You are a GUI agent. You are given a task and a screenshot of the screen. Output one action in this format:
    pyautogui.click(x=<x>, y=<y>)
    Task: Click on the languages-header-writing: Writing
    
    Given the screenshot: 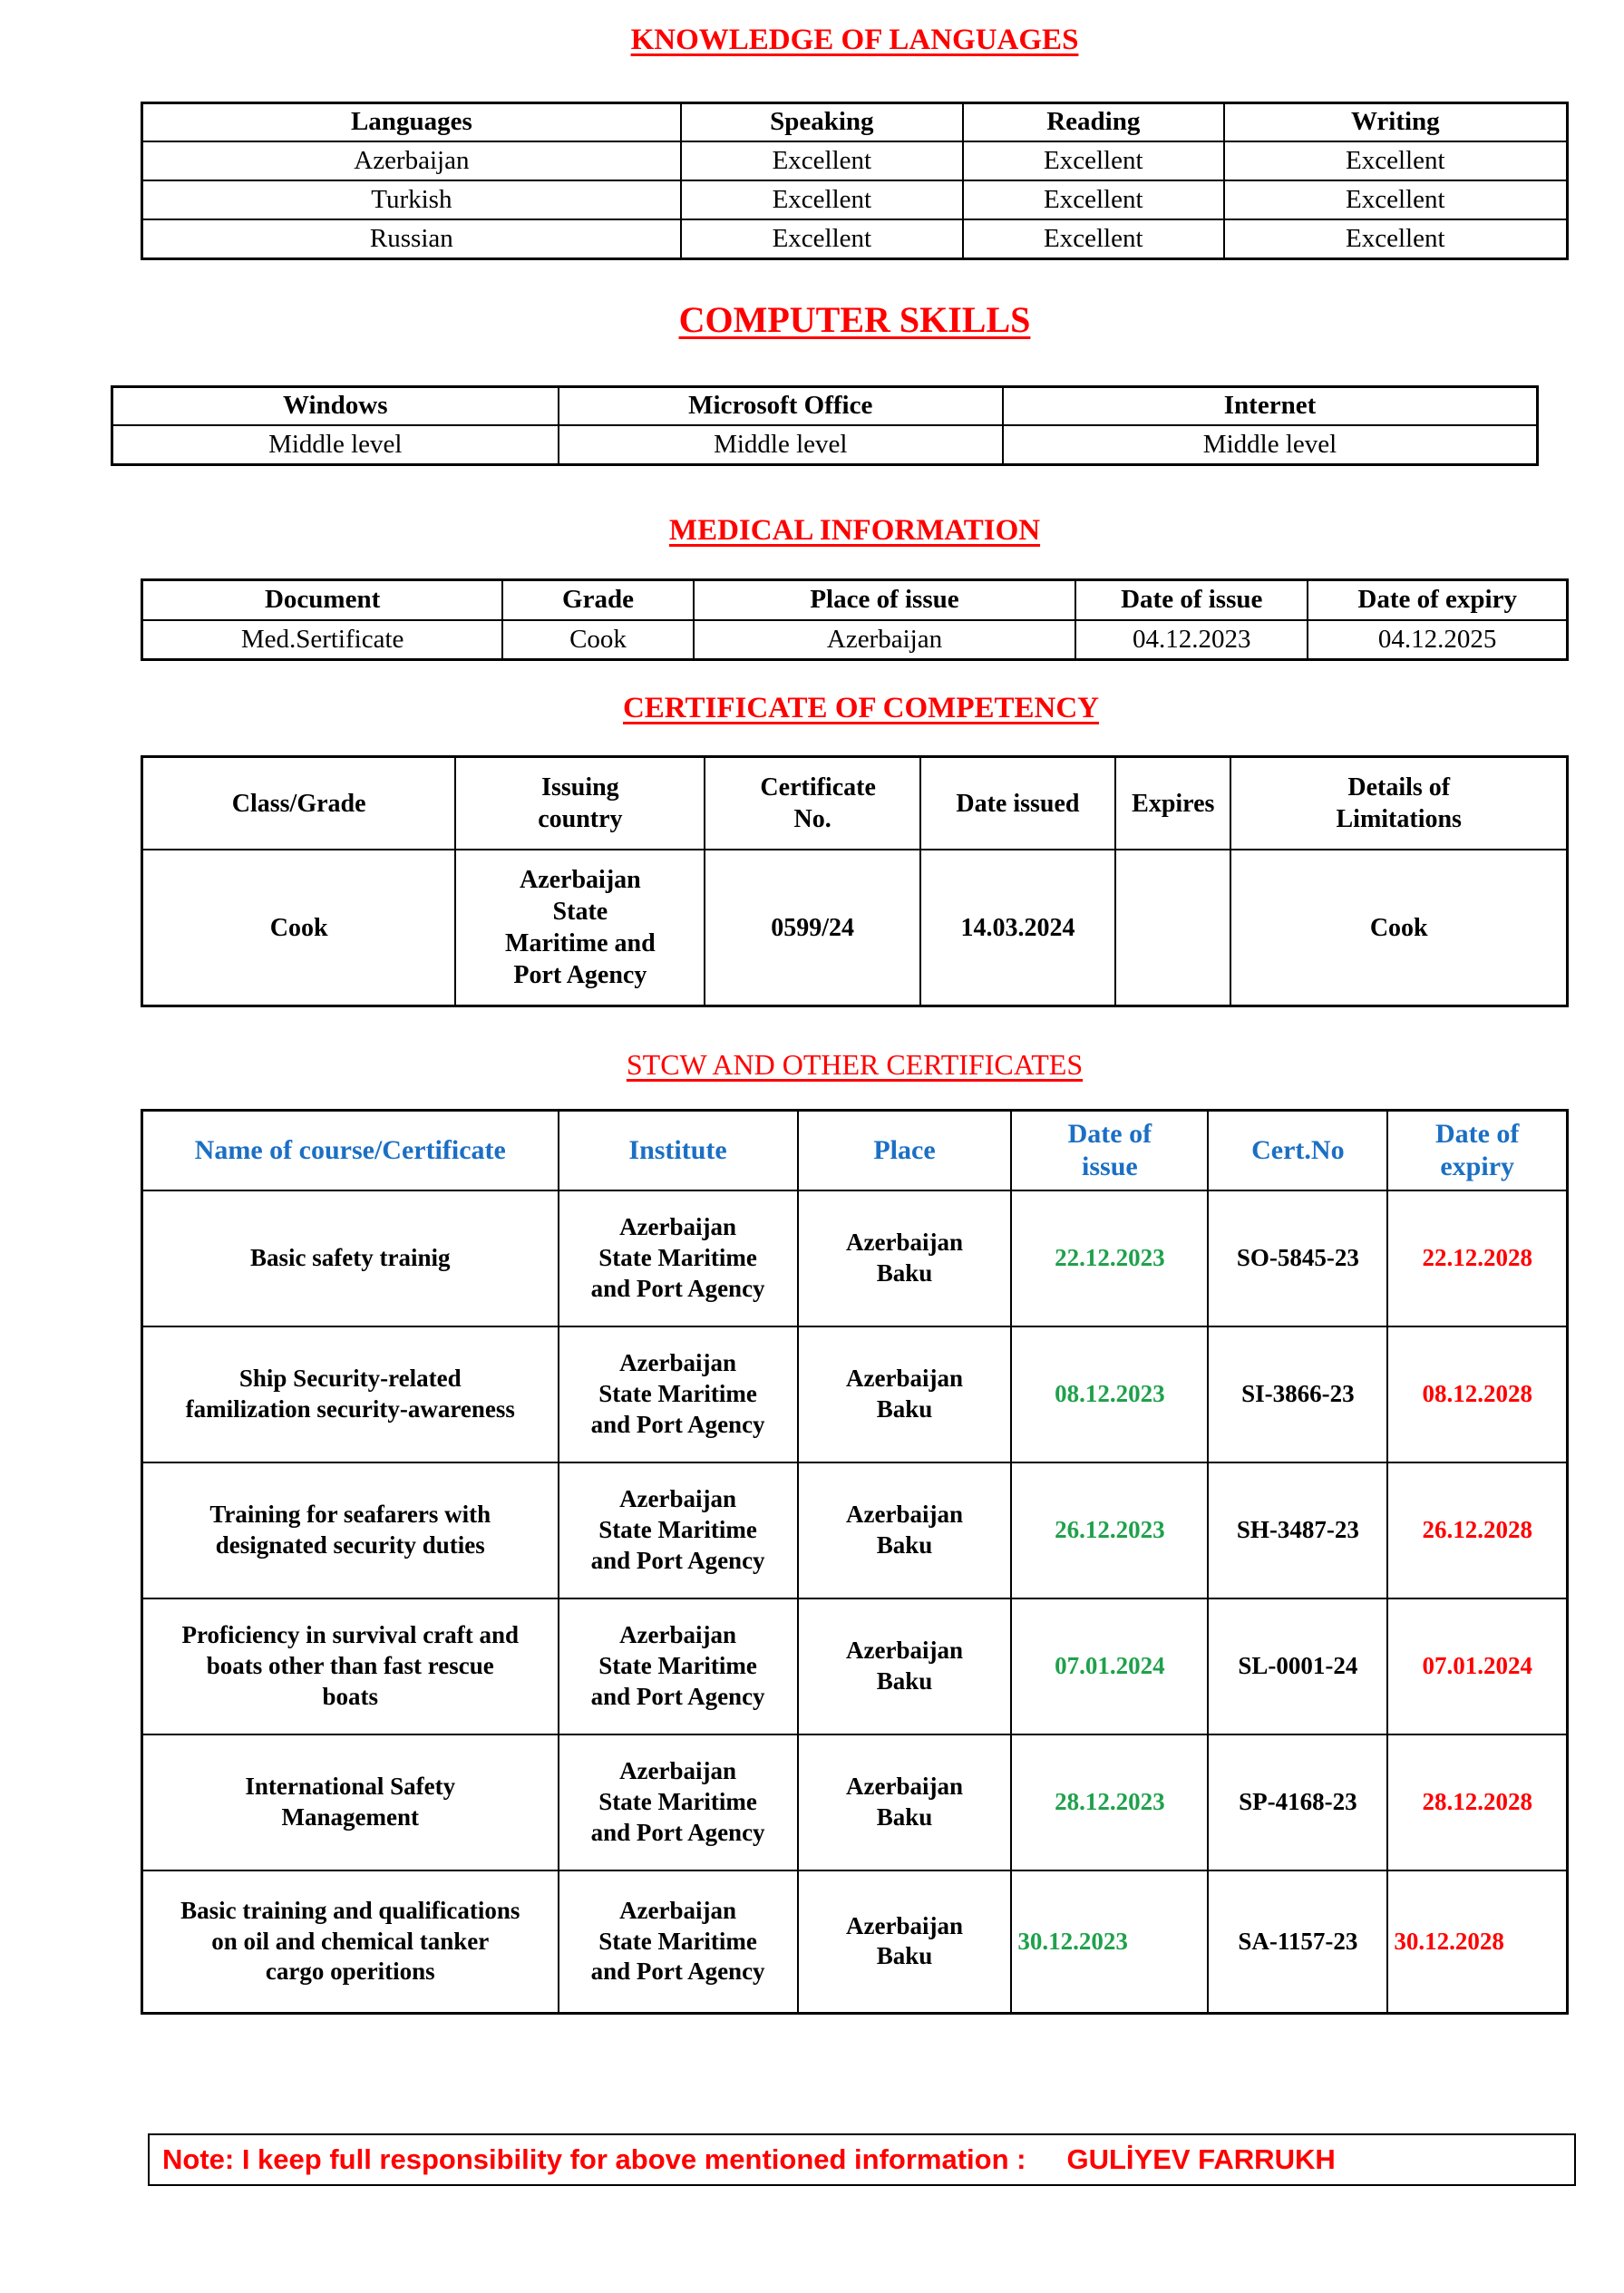 What is the action you would take?
    pyautogui.click(x=1395, y=122)
    